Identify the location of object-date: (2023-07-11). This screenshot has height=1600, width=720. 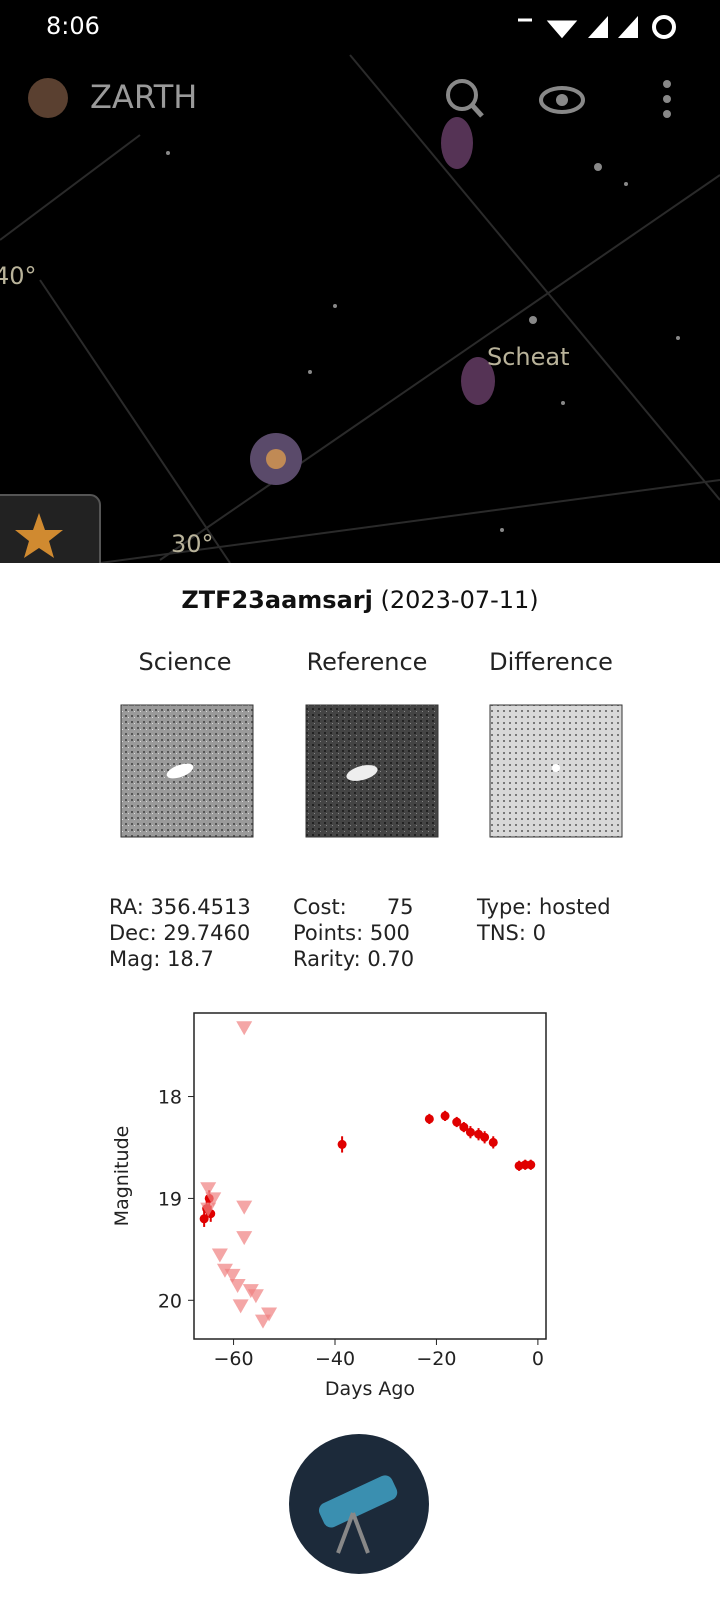
(459, 600).